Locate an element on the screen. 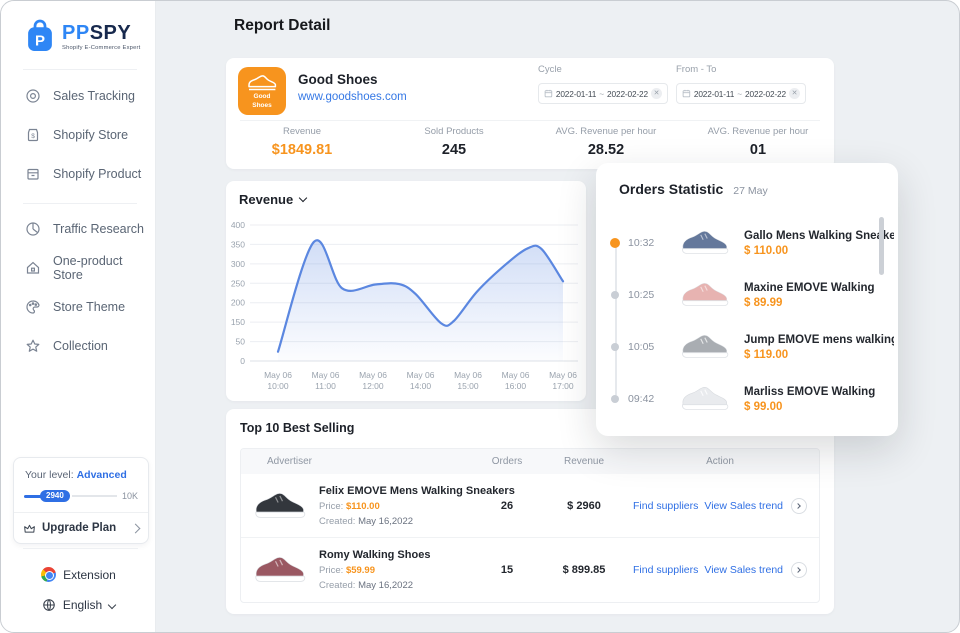  sidebar-item-shopify-product: Shopify Product is located at coordinates (78, 173).